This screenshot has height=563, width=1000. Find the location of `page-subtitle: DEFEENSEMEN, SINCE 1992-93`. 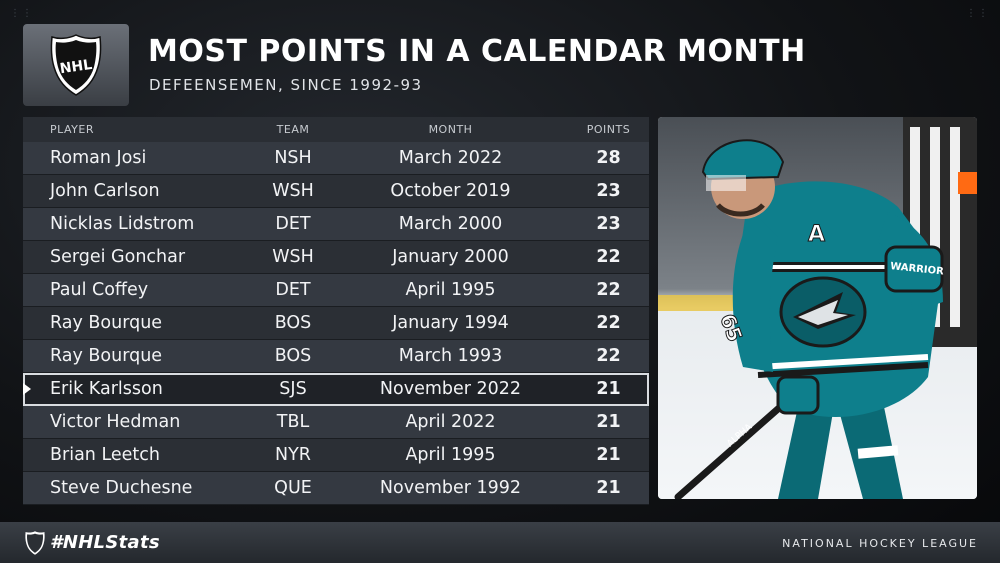

page-subtitle: DEFEENSEMEN, SINCE 1992-93 is located at coordinates (286, 85).